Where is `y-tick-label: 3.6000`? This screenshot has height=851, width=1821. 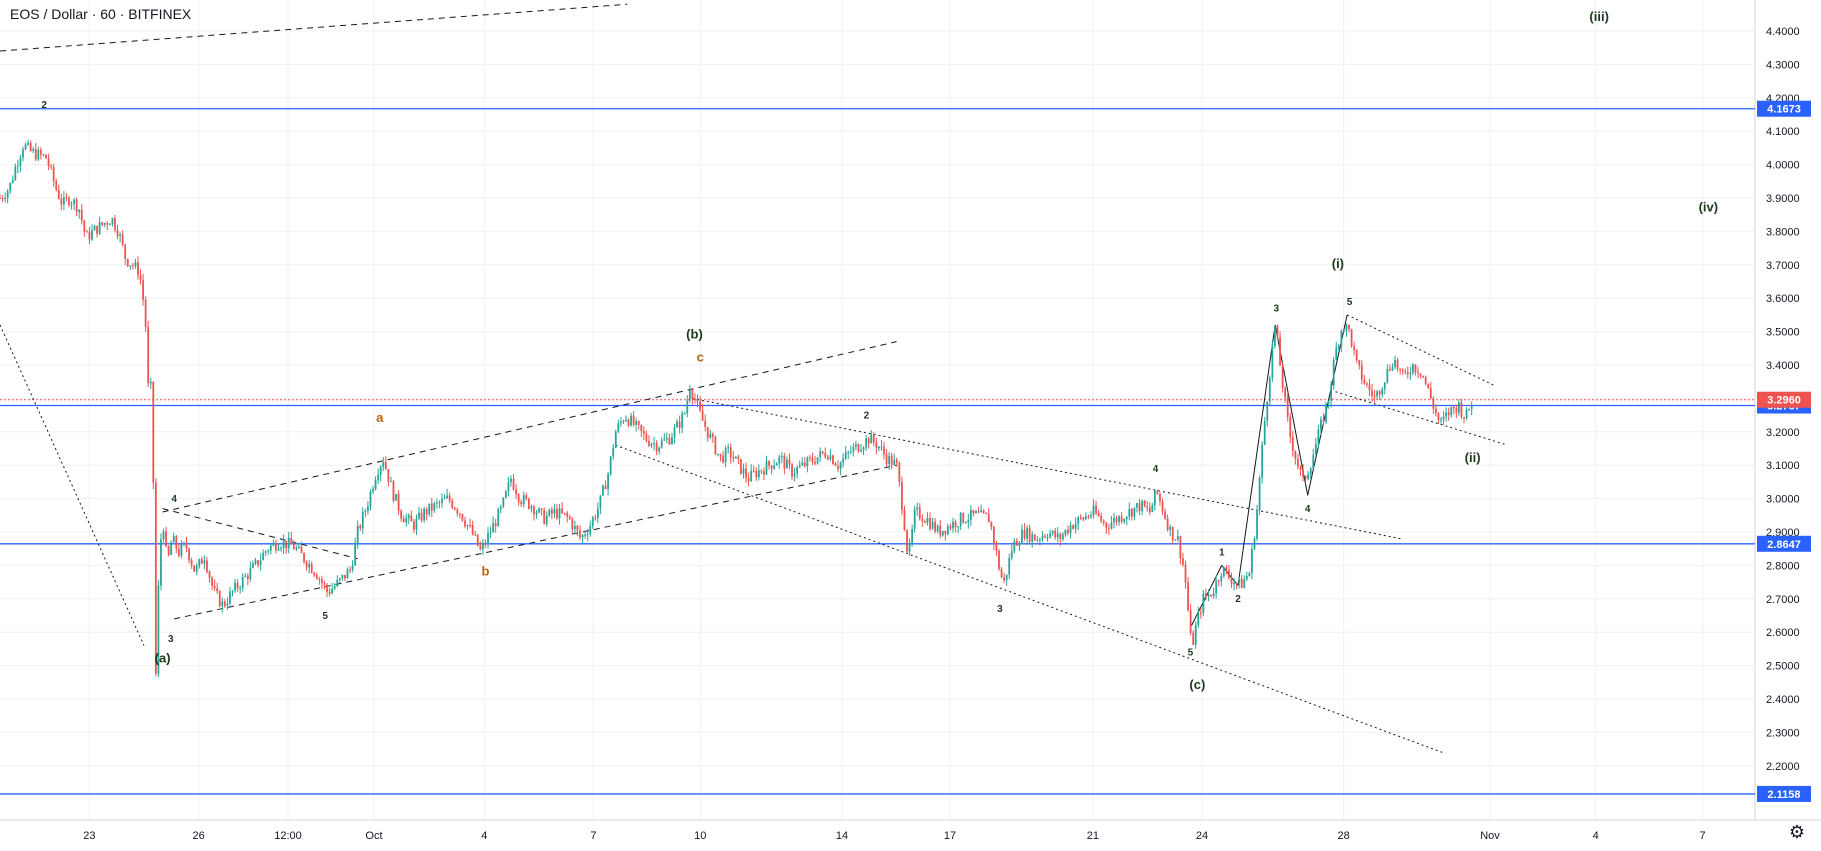
y-tick-label: 3.6000 is located at coordinates (1783, 299).